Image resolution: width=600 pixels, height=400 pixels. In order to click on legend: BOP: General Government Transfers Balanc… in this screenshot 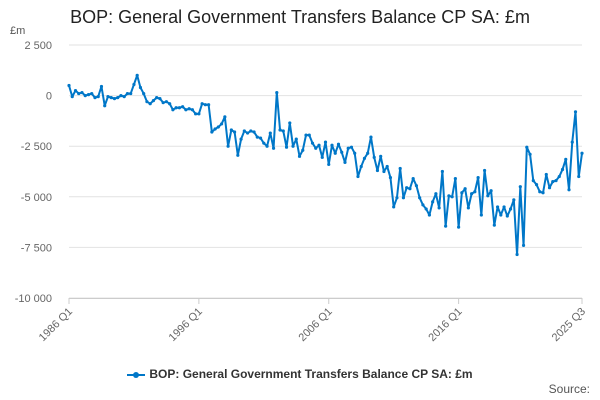, I will do `click(300, 374)`.